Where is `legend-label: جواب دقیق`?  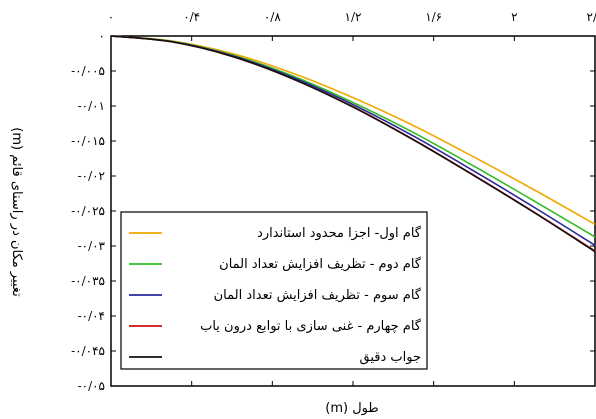
legend-label: جواب دقیق is located at coordinates (390, 357).